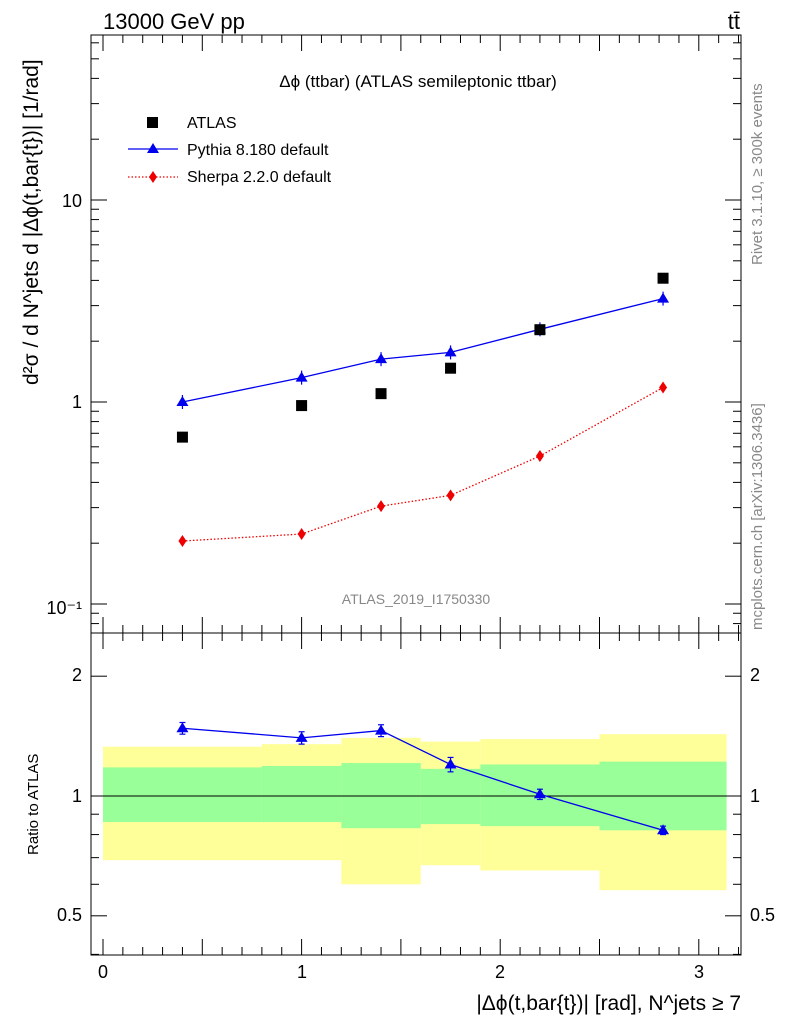 The image size is (786, 1024). I want to click on pythia-line, so click(423, 350).